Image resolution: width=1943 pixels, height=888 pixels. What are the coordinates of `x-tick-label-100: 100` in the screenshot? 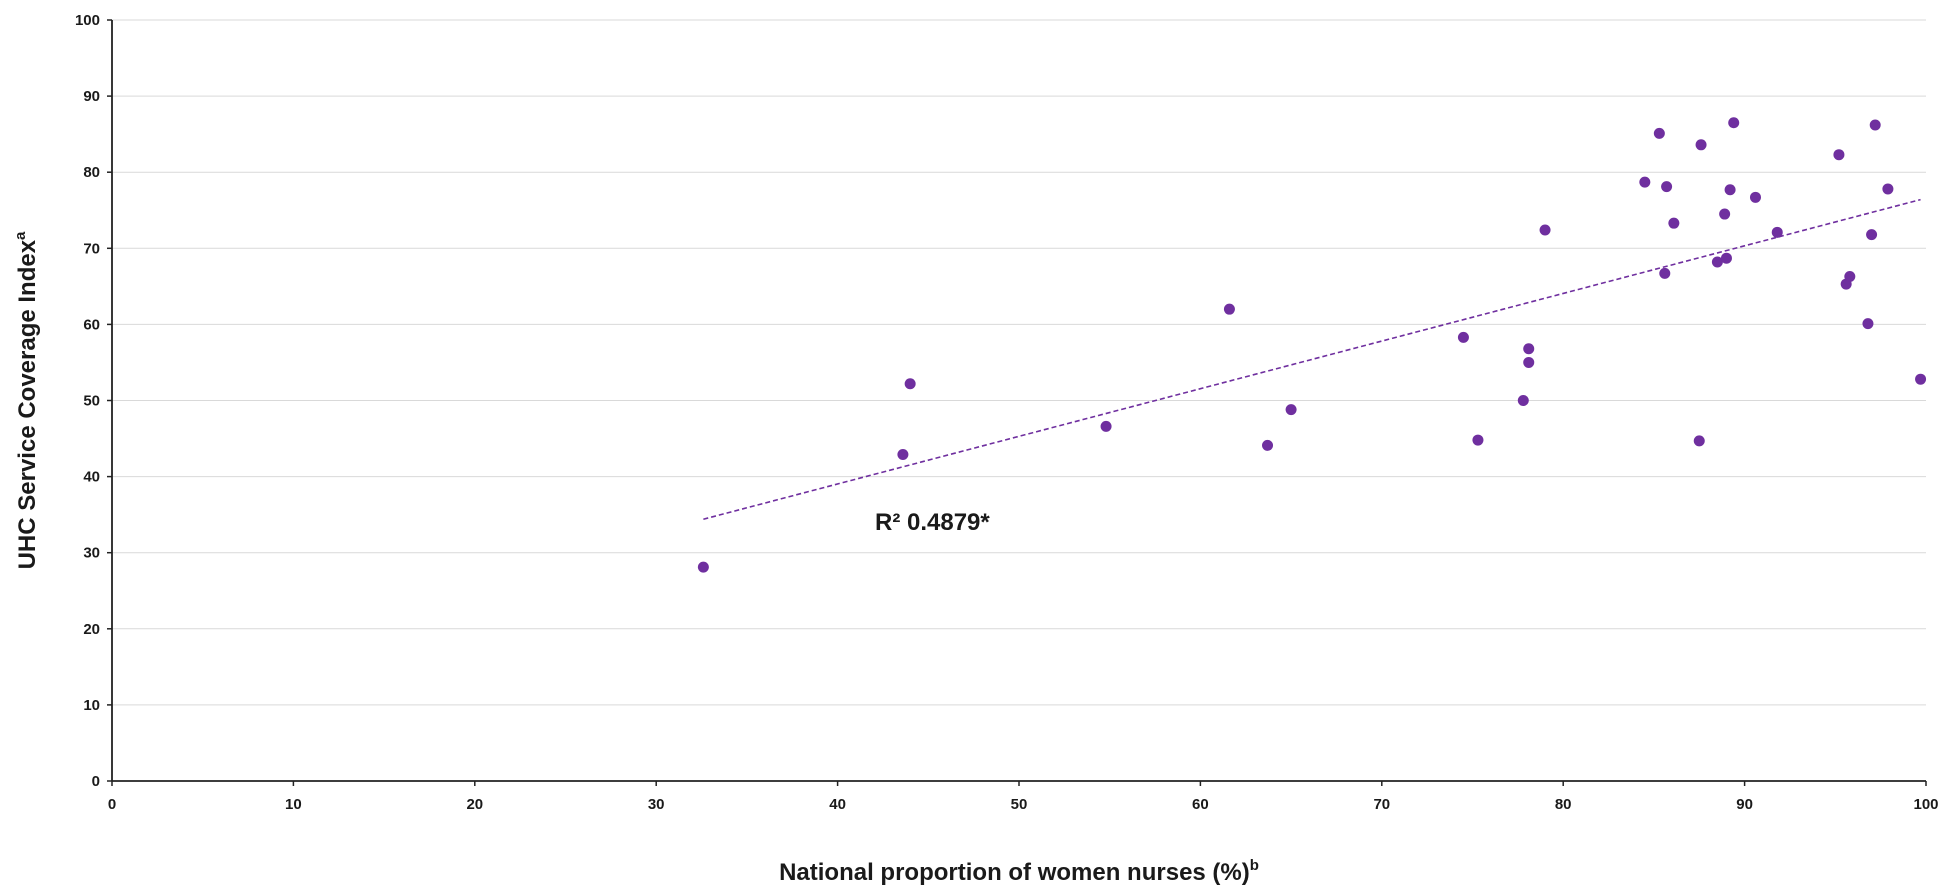 It's located at (1925, 804).